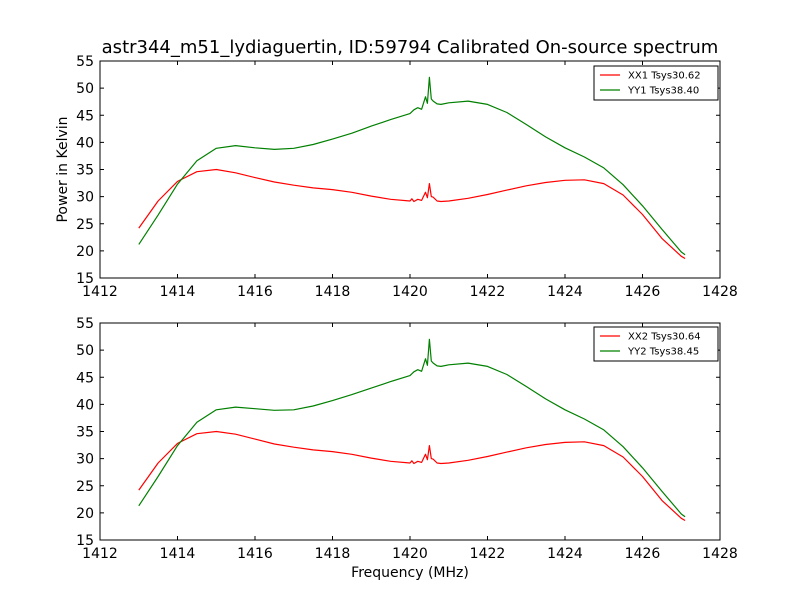  I want to click on legend-entry: XX2 Tsys30.64, so click(664, 337).